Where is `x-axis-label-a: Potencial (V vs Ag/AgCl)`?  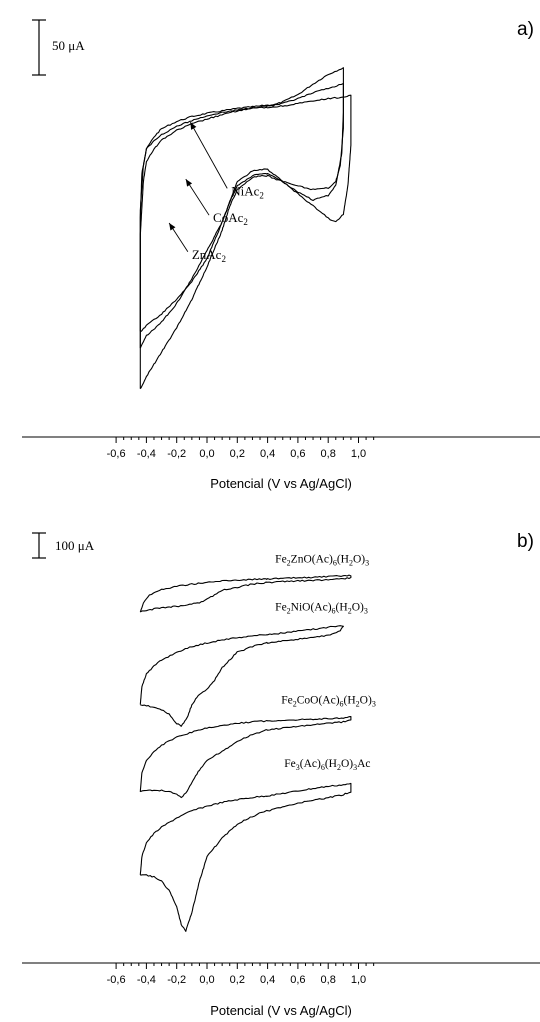 x-axis-label-a: Potencial (V vs Ag/AgCl) is located at coordinates (281, 483).